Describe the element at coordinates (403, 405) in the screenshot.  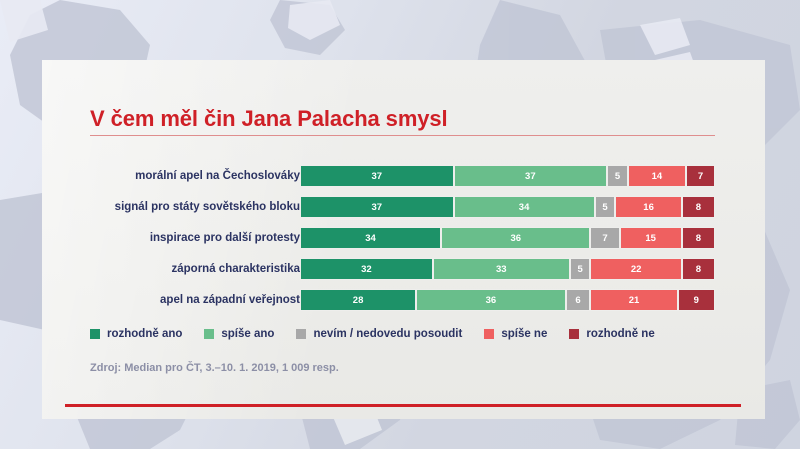
I see `footer-accent-rule` at that location.